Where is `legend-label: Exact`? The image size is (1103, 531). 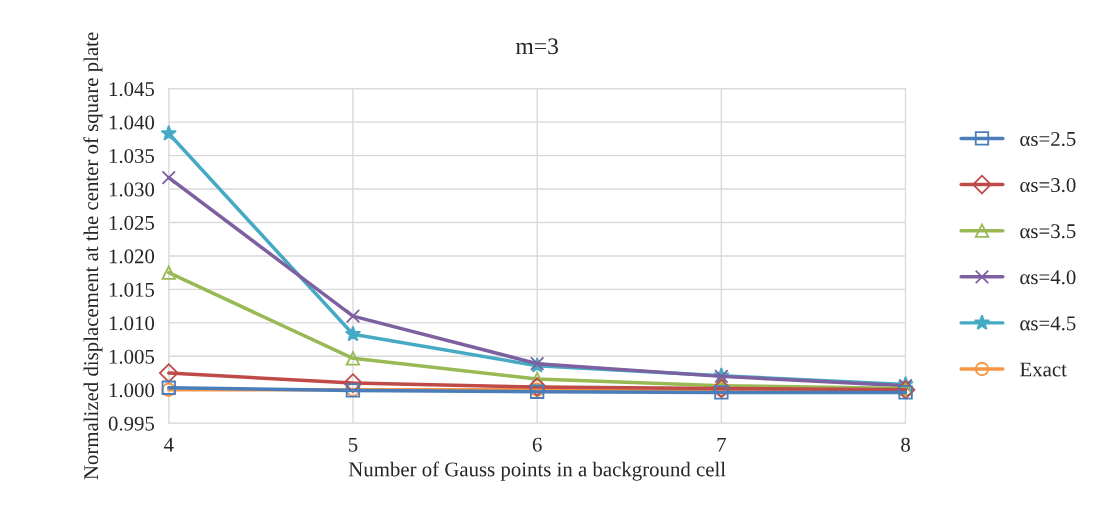
legend-label: Exact is located at coordinates (1043, 369).